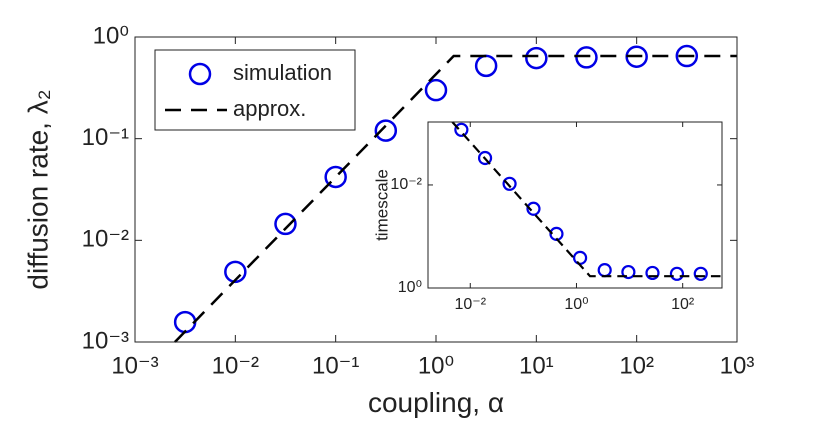  Describe the element at coordinates (269, 108) in the screenshot. I see `legend-label: approx.` at that location.